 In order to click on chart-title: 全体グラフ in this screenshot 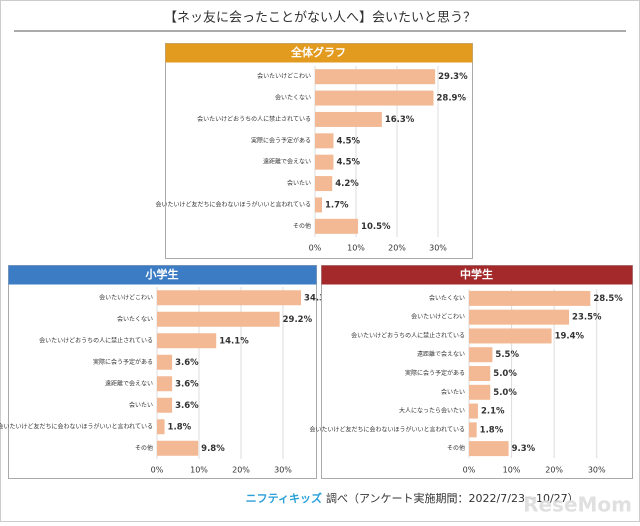, I will do `click(318, 52)`.